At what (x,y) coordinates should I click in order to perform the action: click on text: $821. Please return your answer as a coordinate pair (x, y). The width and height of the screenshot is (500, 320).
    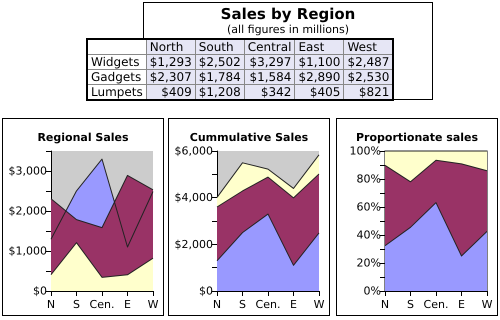
    Looking at the image, I should click on (374, 92).